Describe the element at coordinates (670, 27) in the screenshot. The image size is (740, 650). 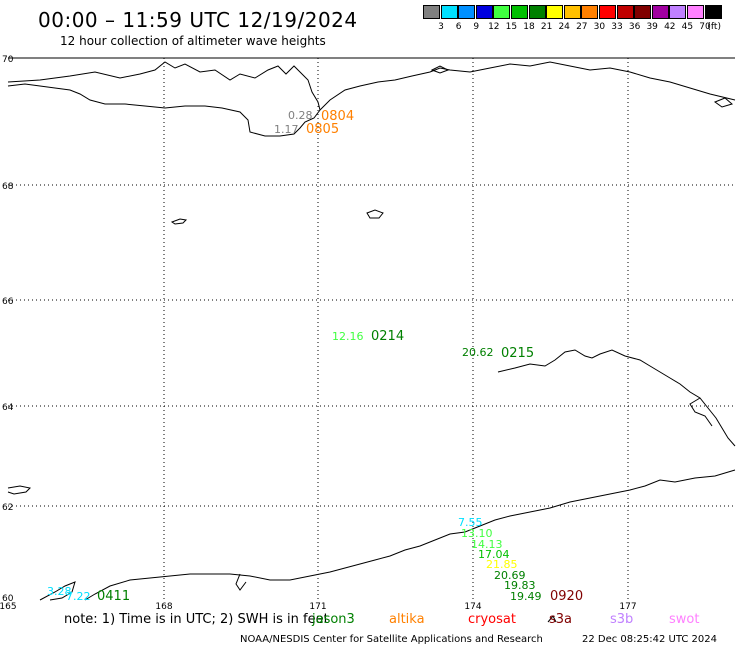
I see `legend-label: 42` at that location.